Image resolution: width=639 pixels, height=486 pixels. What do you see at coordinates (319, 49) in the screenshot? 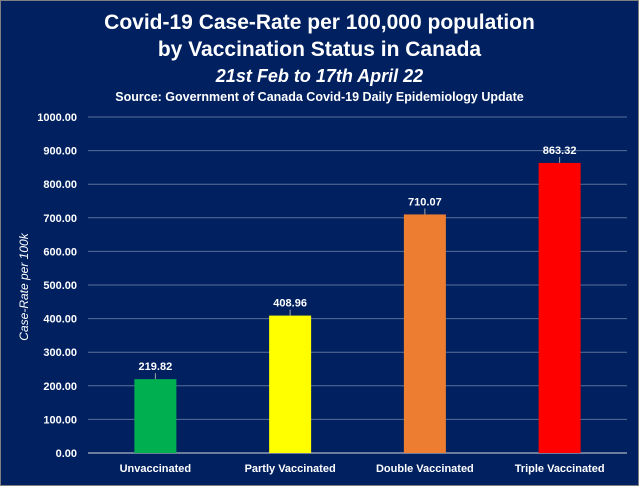
I see `chart-title-line2: by Vaccination Status in Canada` at bounding box center [319, 49].